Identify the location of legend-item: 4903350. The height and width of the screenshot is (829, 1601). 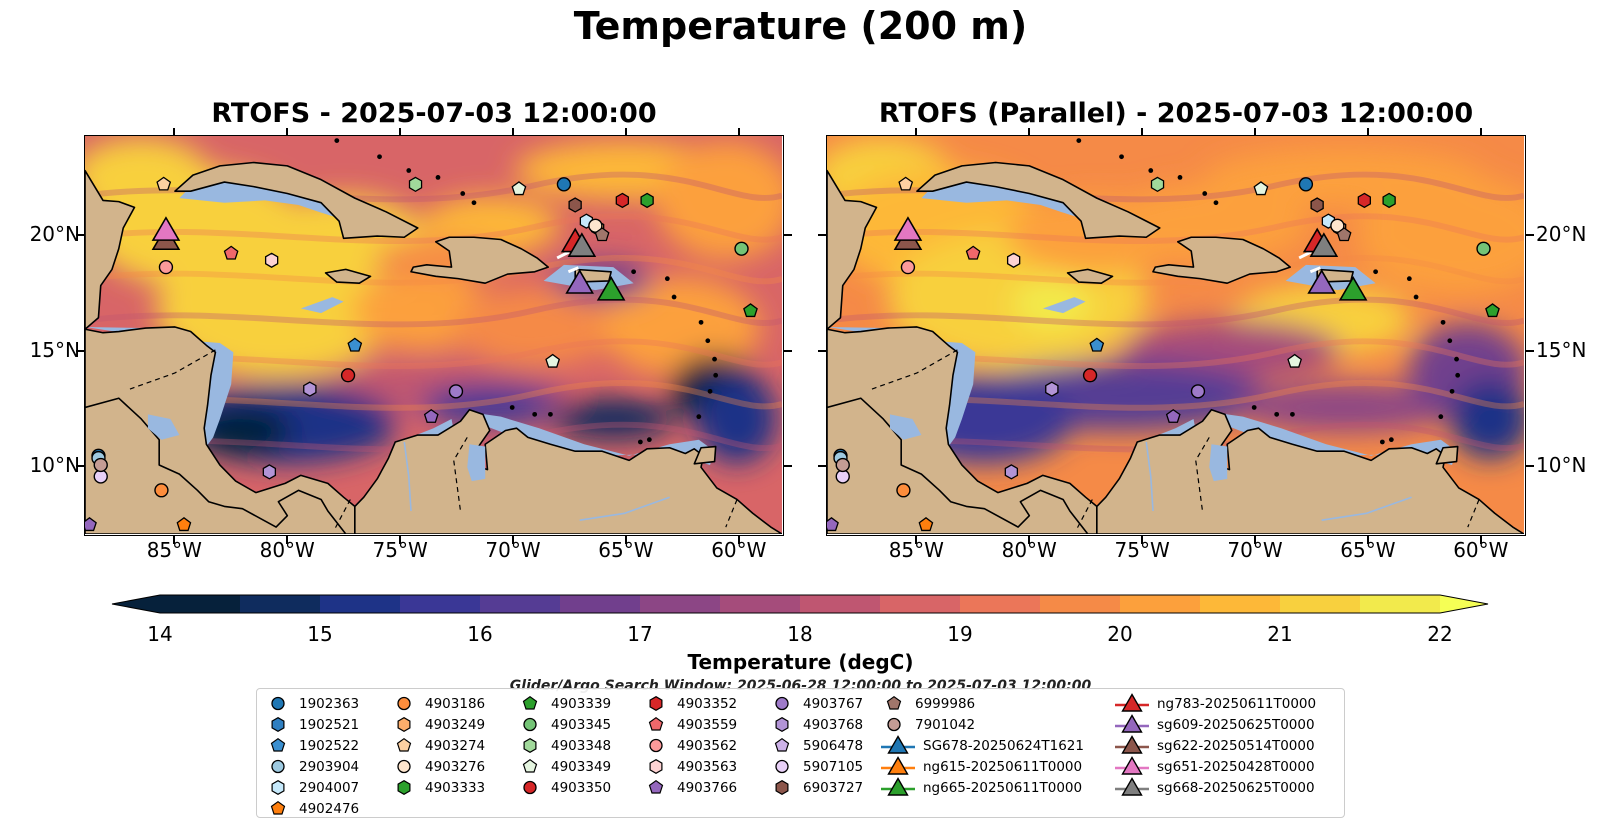
(564, 787).